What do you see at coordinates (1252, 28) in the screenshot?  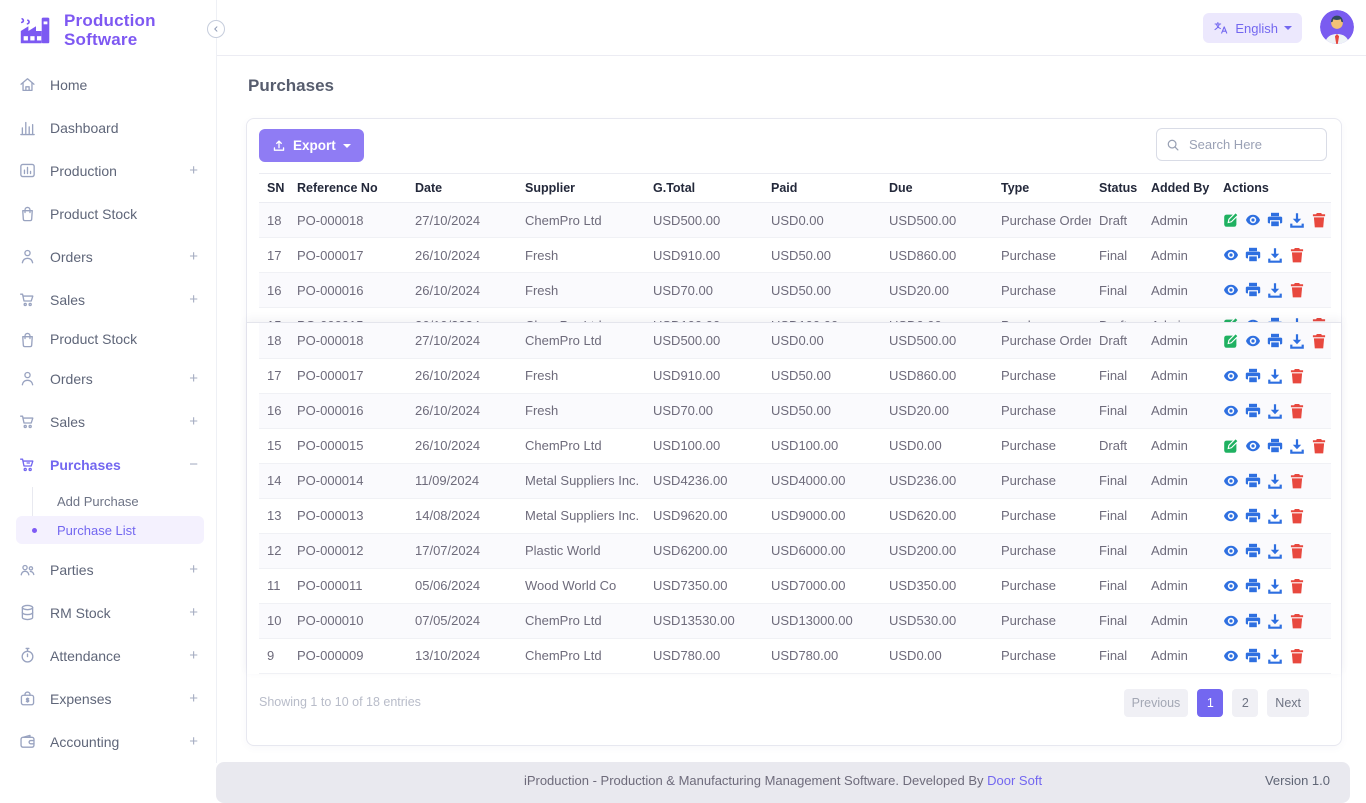 I see `language-selector: English` at bounding box center [1252, 28].